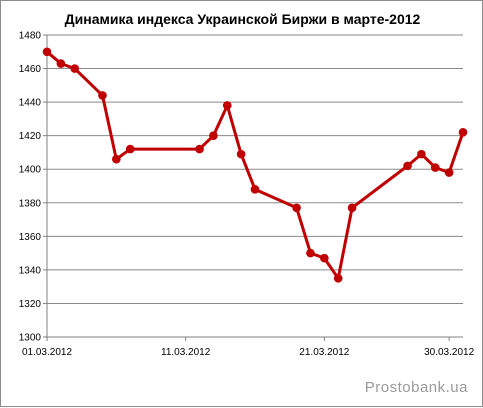 The width and height of the screenshot is (483, 408). What do you see at coordinates (30, 36) in the screenshot?
I see `y-tick-label: 1480` at bounding box center [30, 36].